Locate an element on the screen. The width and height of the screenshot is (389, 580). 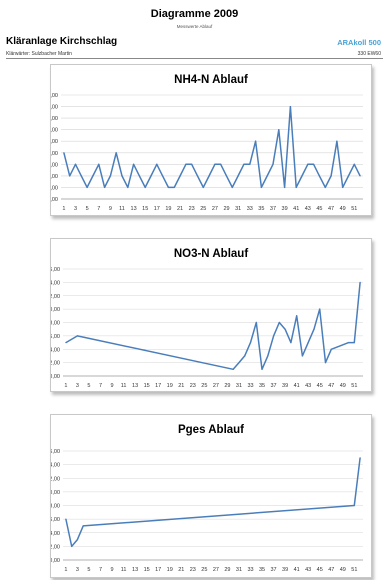
series-line-pges is located at coordinates (213, 502).